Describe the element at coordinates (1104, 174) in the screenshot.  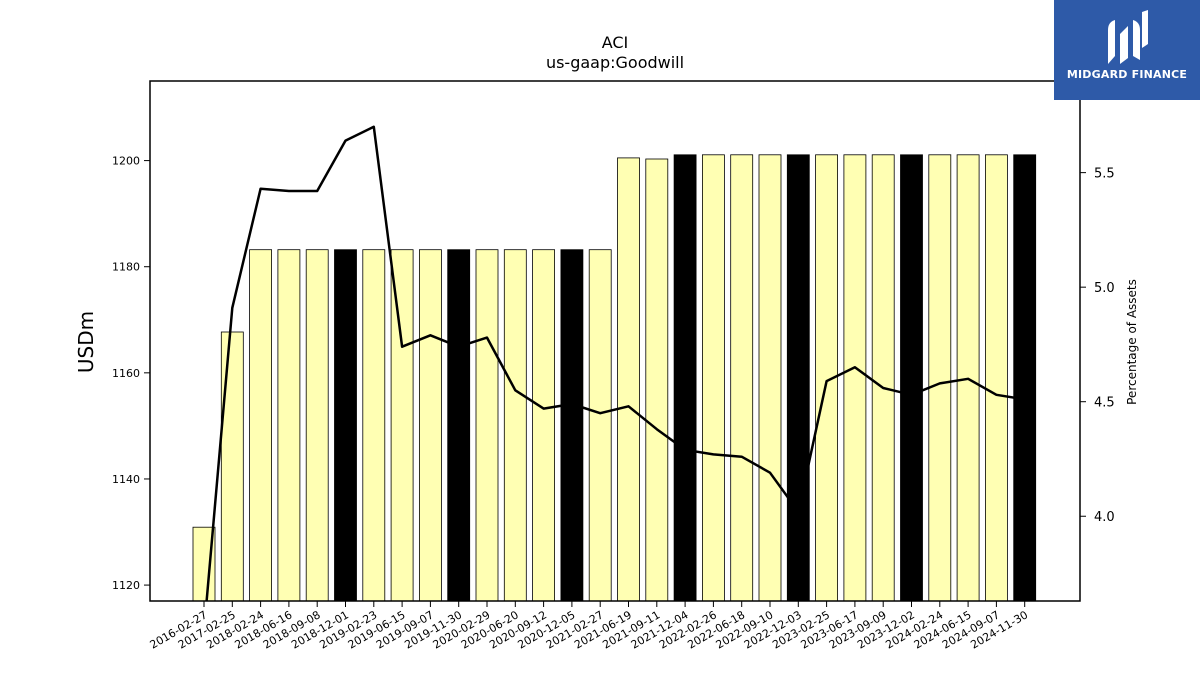
I see `y2-tick-label: 5.5` at that location.